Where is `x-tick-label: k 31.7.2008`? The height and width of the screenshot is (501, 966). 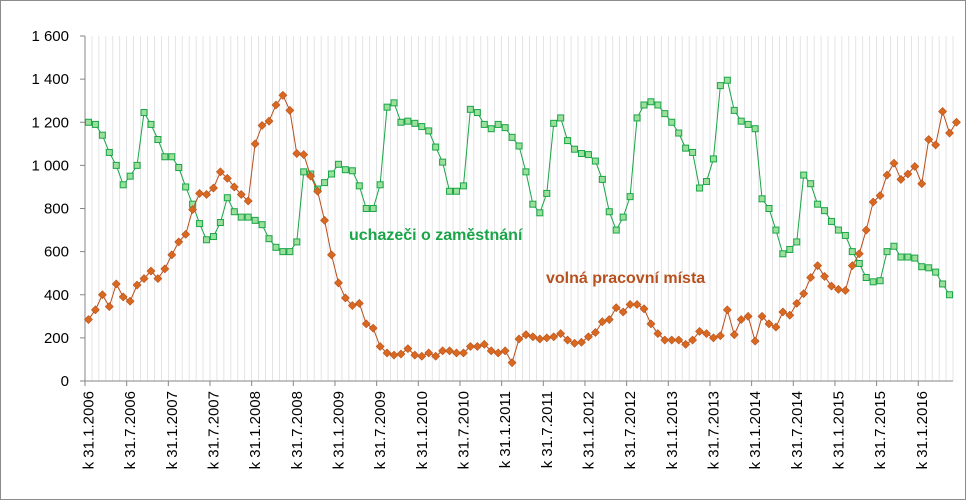 x-tick-label: k 31.7.2008 is located at coordinates (297, 430).